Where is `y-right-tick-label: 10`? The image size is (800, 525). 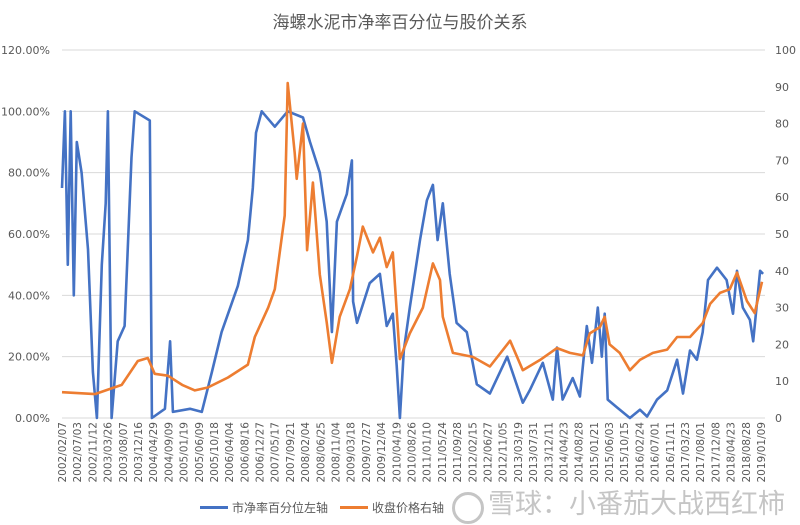 y-right-tick-label: 10 is located at coordinates (782, 381).